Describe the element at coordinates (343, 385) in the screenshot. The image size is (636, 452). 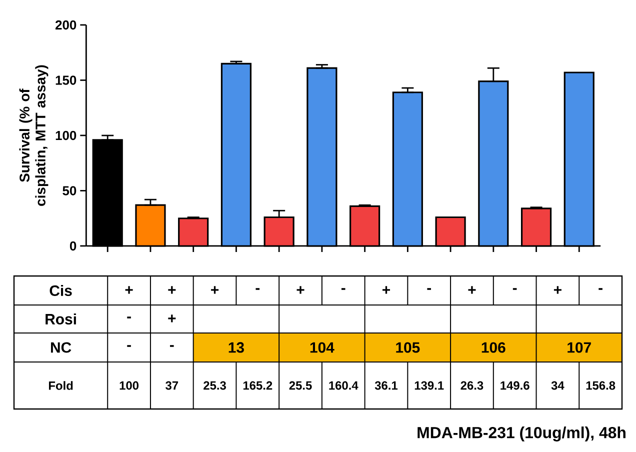
I see `text: 160.4` at that location.